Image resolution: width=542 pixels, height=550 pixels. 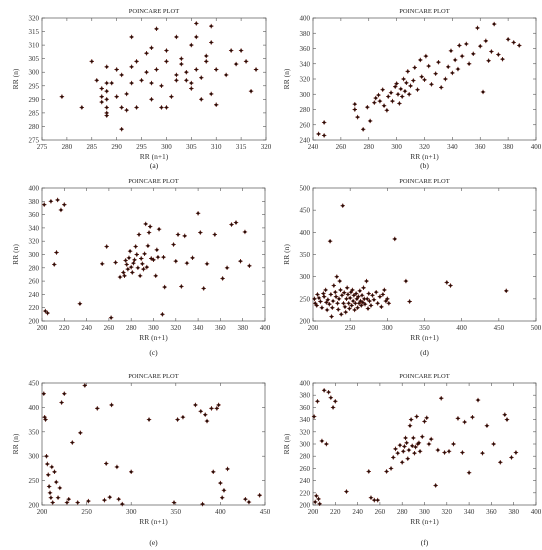 I want to click on y-tick-label: 360, so click(x=305, y=49).